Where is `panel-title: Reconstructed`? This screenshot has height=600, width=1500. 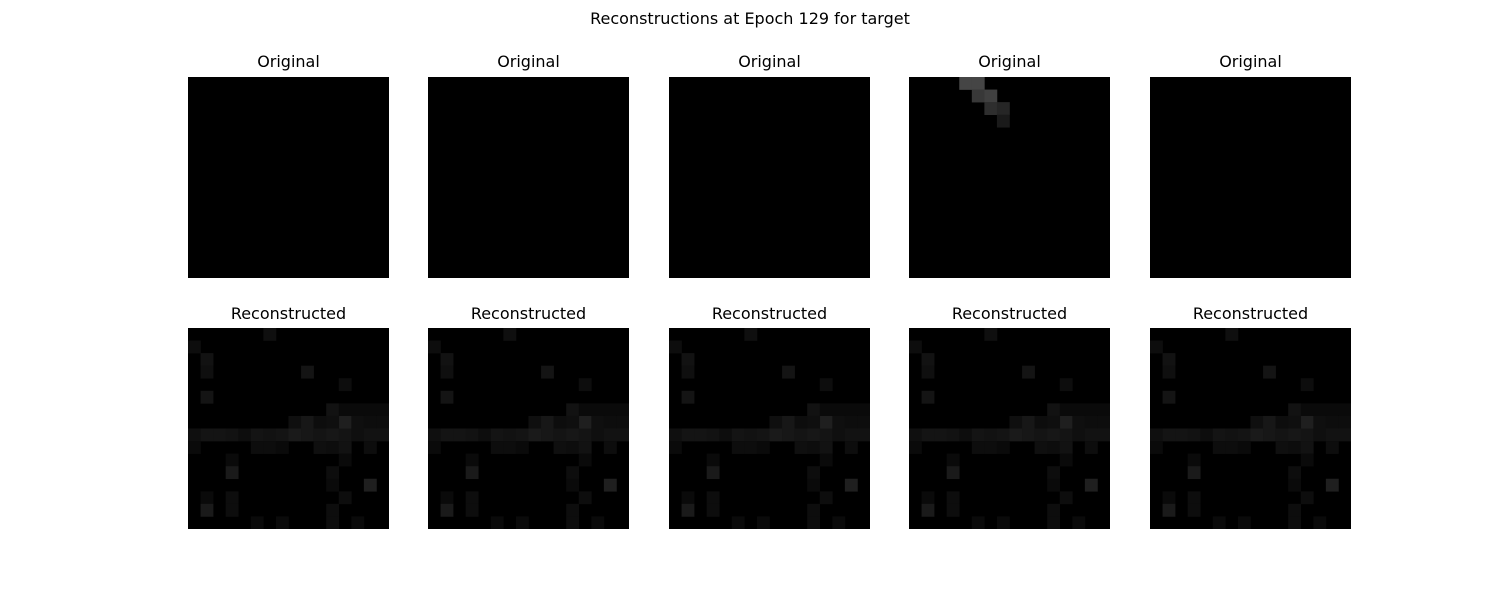
panel-title: Reconstructed is located at coordinates (528, 313).